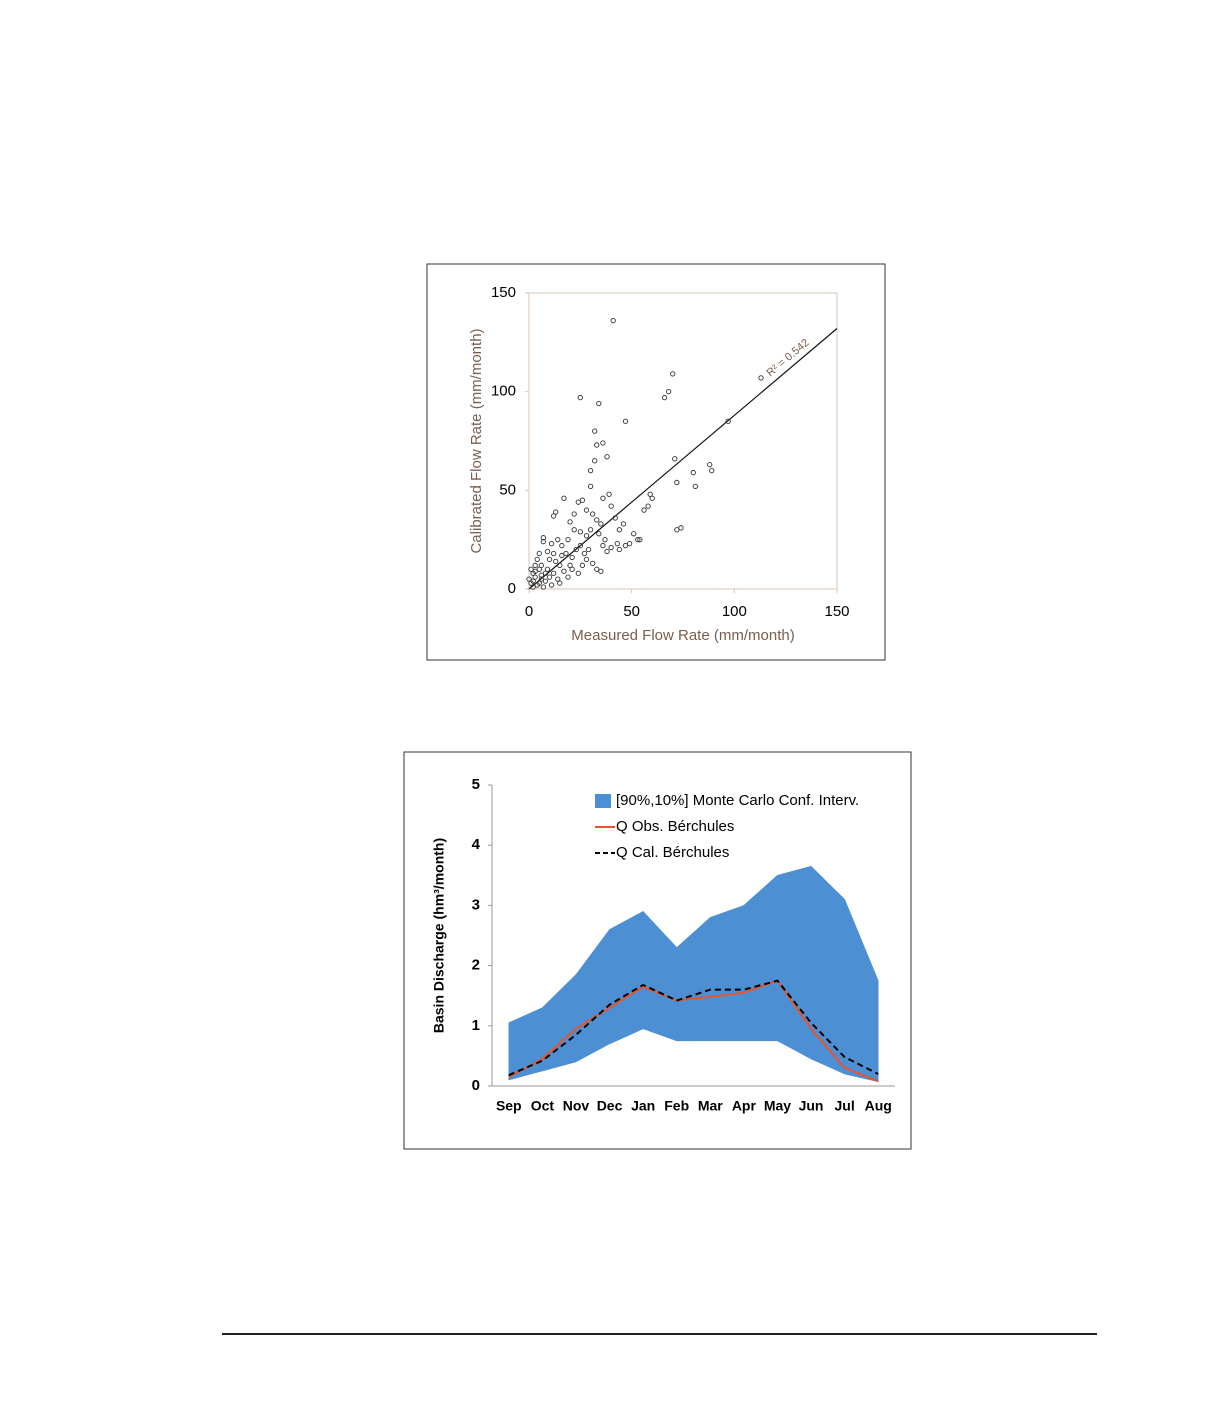 The width and height of the screenshot is (1207, 1423). I want to click on x-tick-label: Sep, so click(509, 1106).